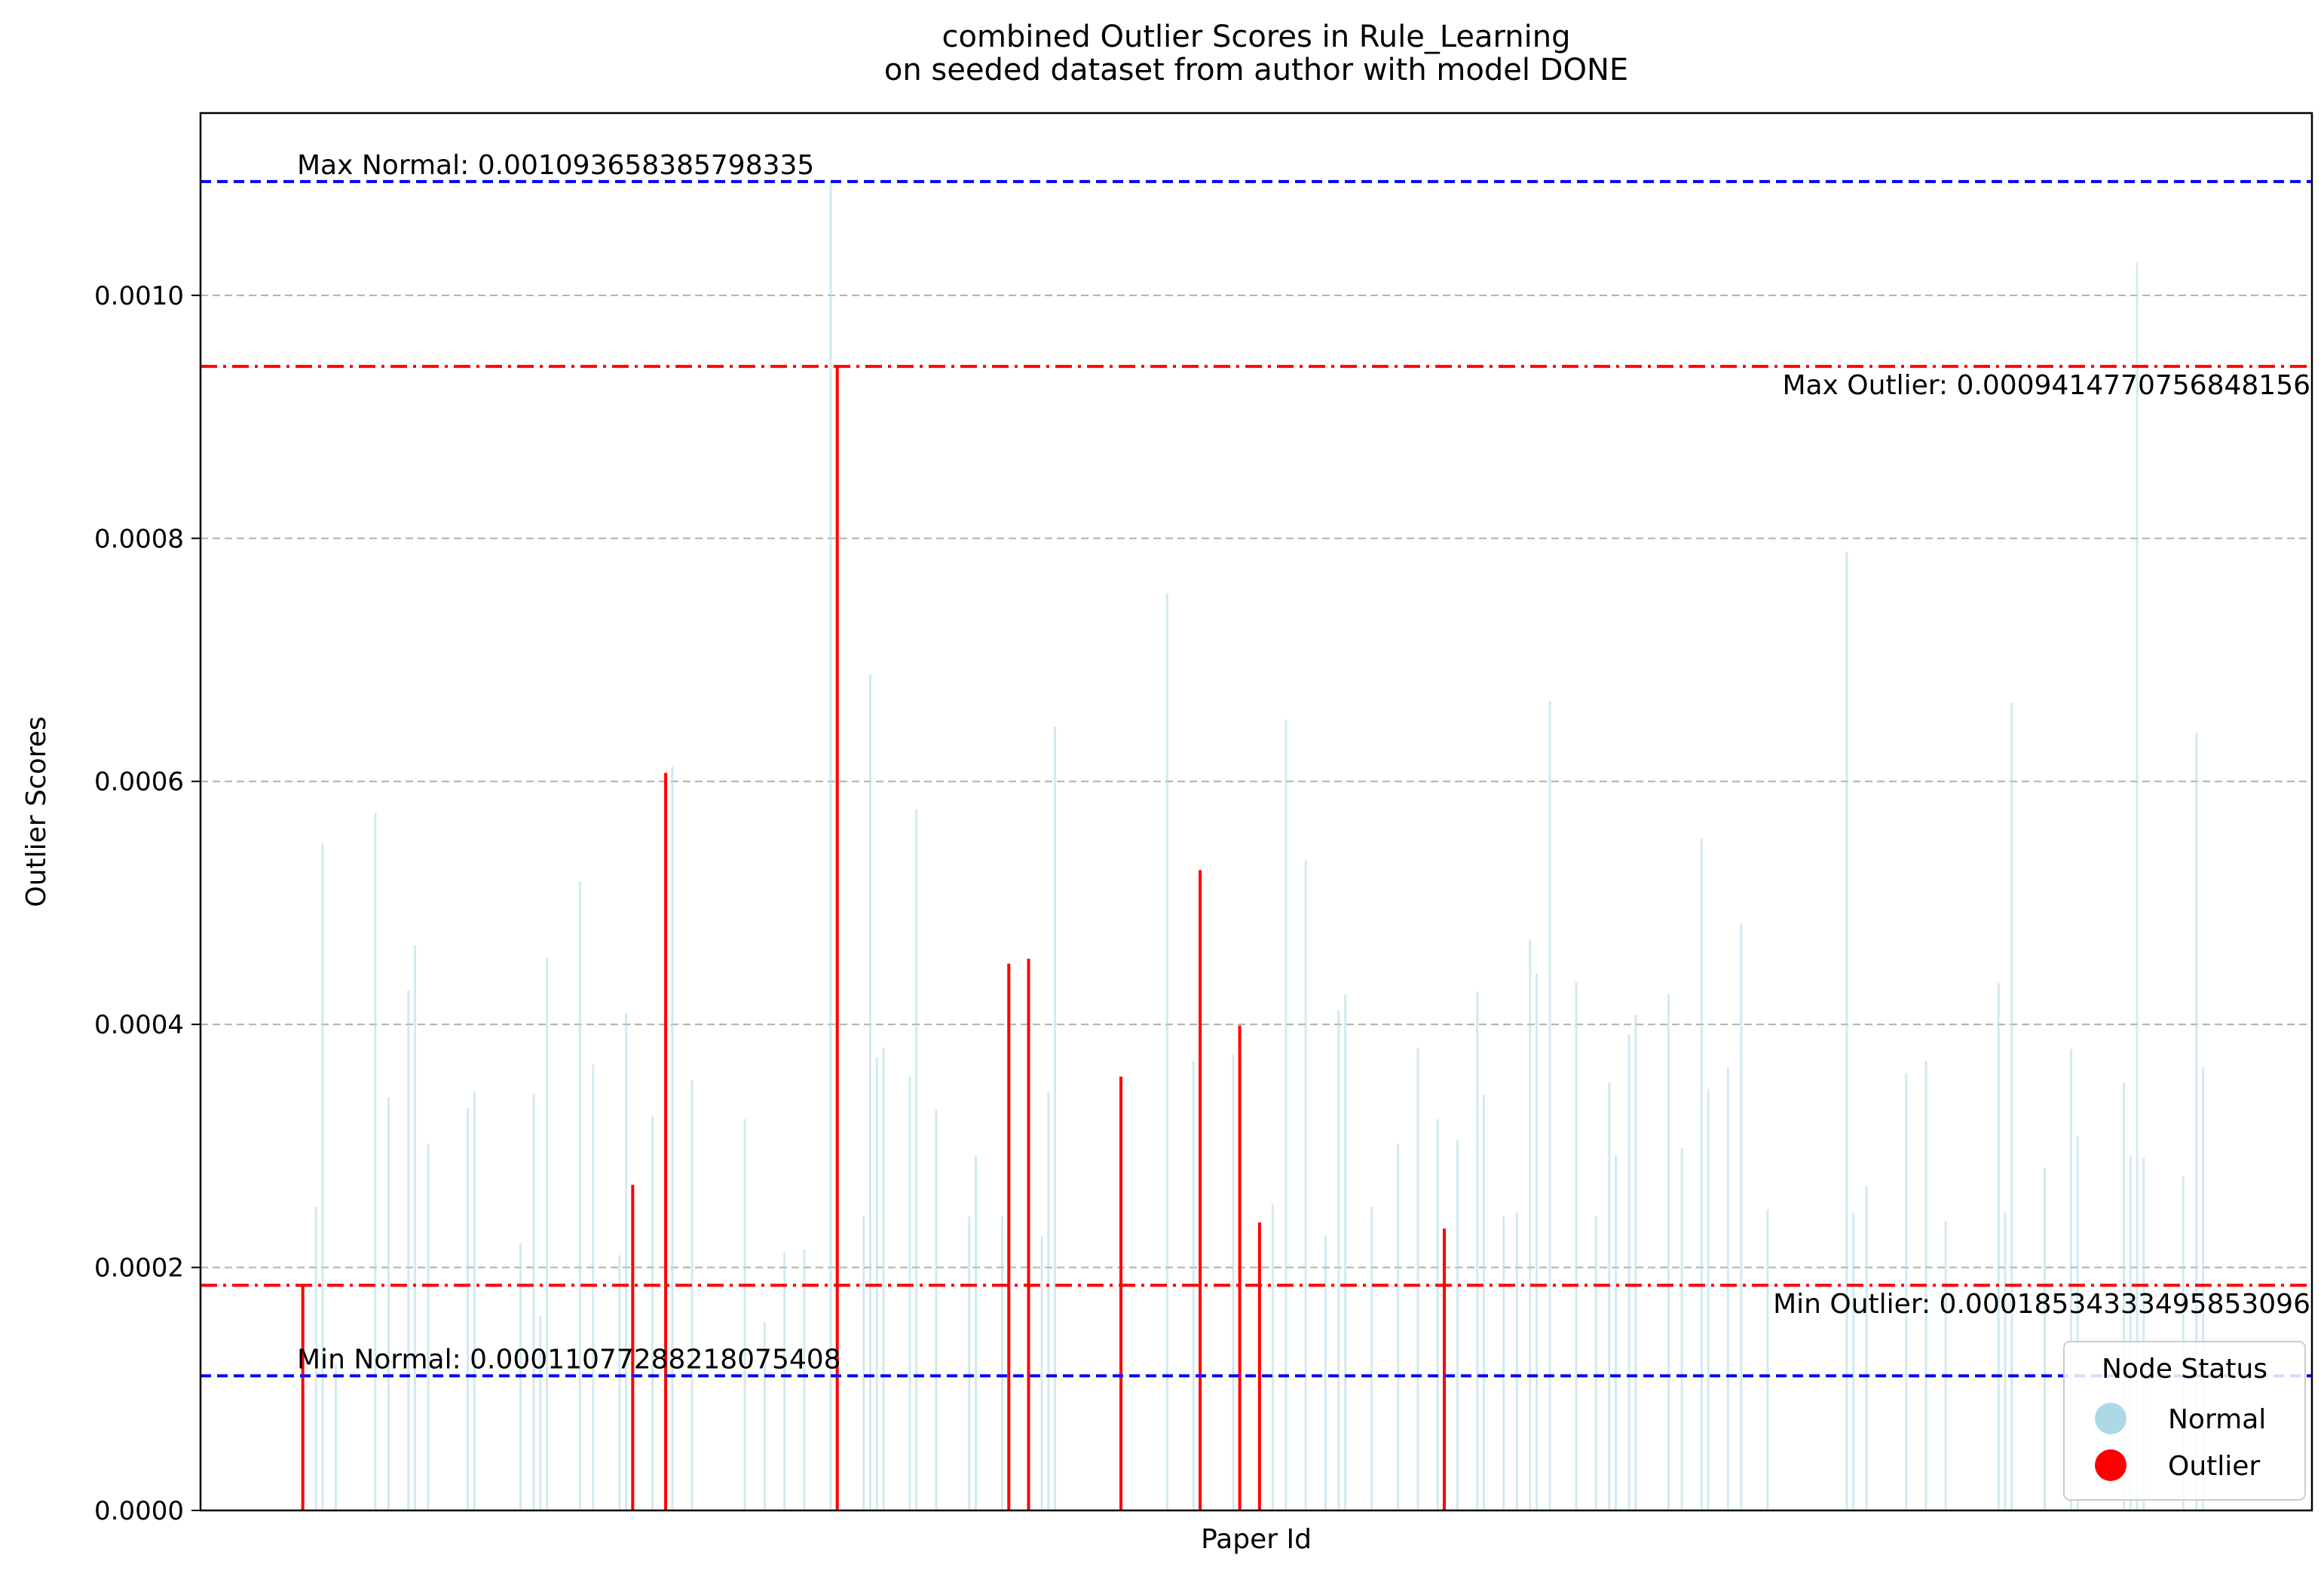 The width and height of the screenshot is (2324, 1573). Describe the element at coordinates (147, 903) in the screenshot. I see `y-axis: 0.0000 0.0002 0.0004 0.0006 0.0008 0.0010` at that location.